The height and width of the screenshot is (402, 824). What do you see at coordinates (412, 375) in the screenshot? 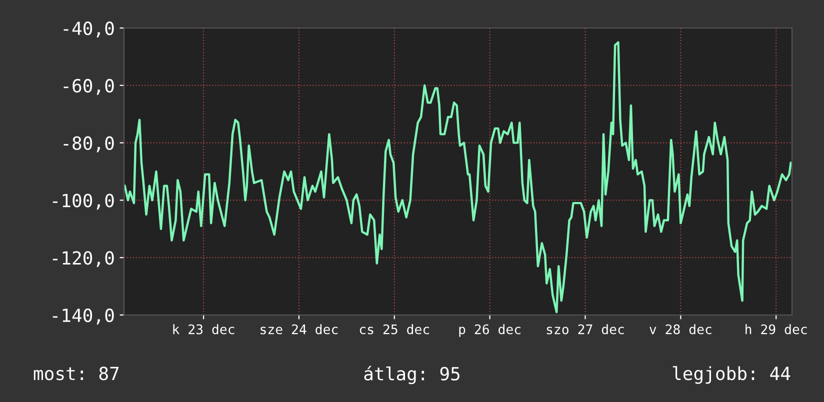
I see `text: átlag: 95` at bounding box center [412, 375].